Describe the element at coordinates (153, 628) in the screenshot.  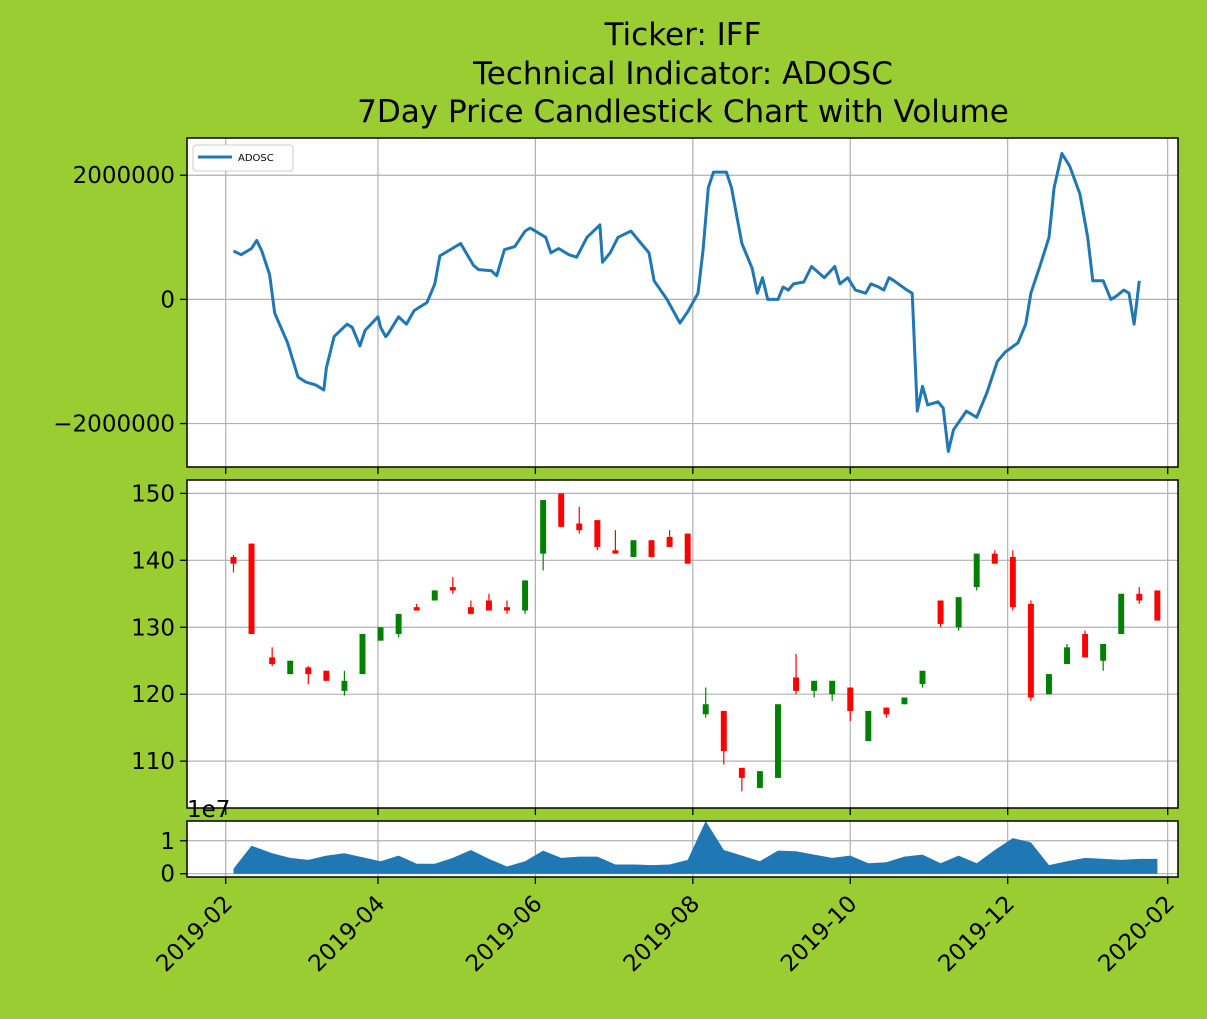
I see `candlestick-y-tick-label: 130` at that location.